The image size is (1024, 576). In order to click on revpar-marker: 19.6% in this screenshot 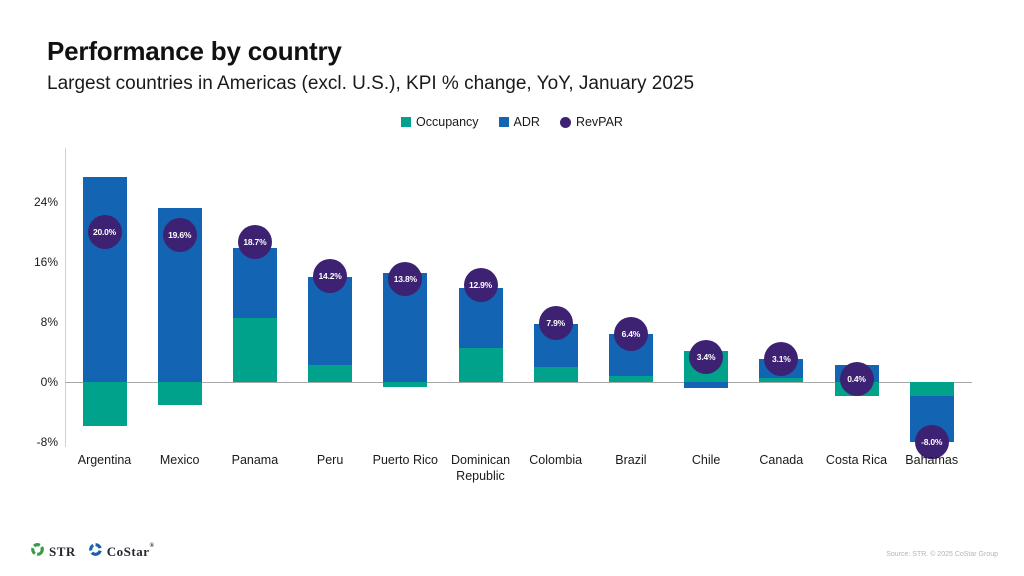, I will do `click(179, 235)`.